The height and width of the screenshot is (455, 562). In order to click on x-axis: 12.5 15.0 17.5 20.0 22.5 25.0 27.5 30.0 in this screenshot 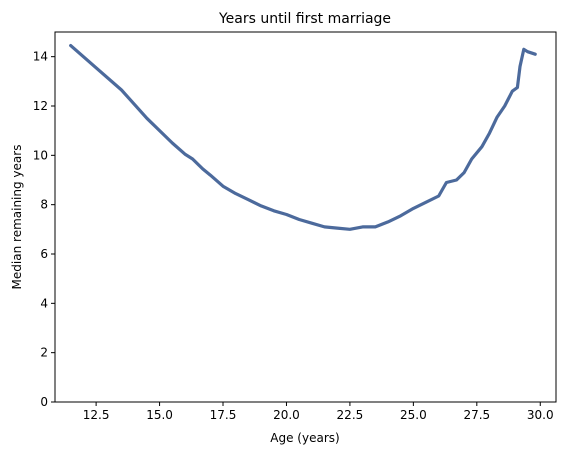, I will do `click(318, 412)`.